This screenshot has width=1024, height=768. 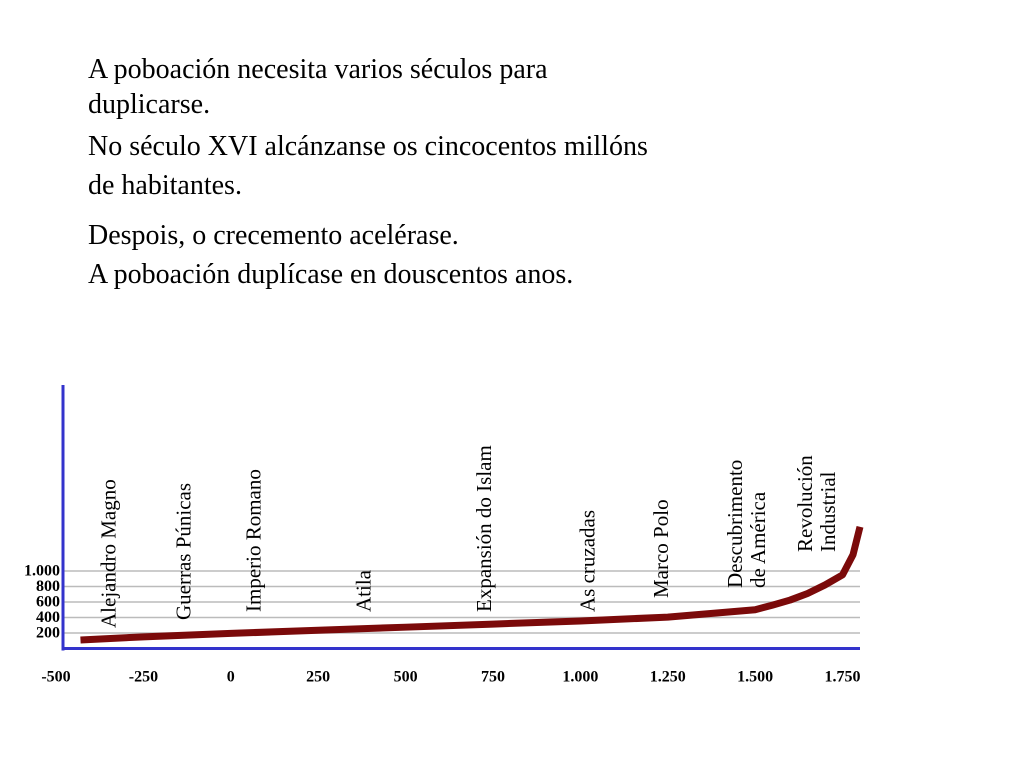 I want to click on event-label: Atila, so click(x=364, y=590).